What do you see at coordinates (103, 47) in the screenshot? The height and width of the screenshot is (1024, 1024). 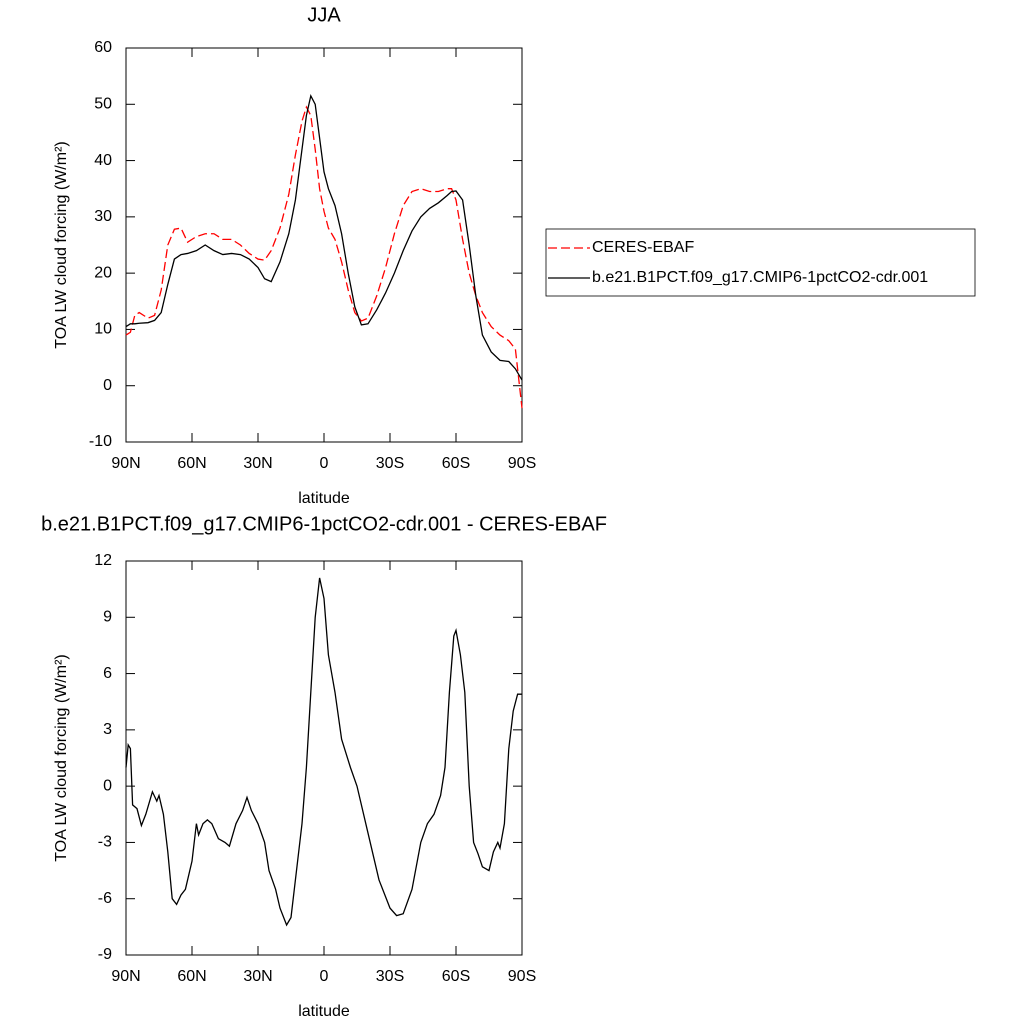 I see `y-tick-label: 60` at bounding box center [103, 47].